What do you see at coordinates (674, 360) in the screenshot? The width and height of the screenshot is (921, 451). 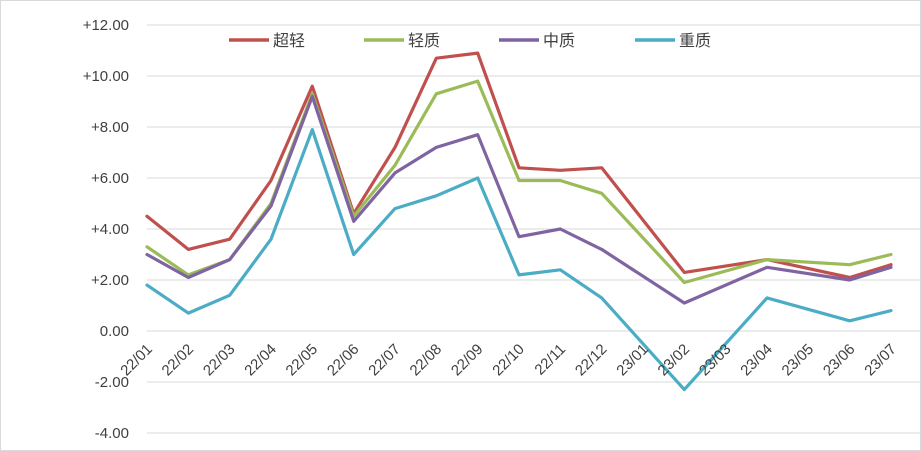 I see `x-tick-label: 23/02` at bounding box center [674, 360].